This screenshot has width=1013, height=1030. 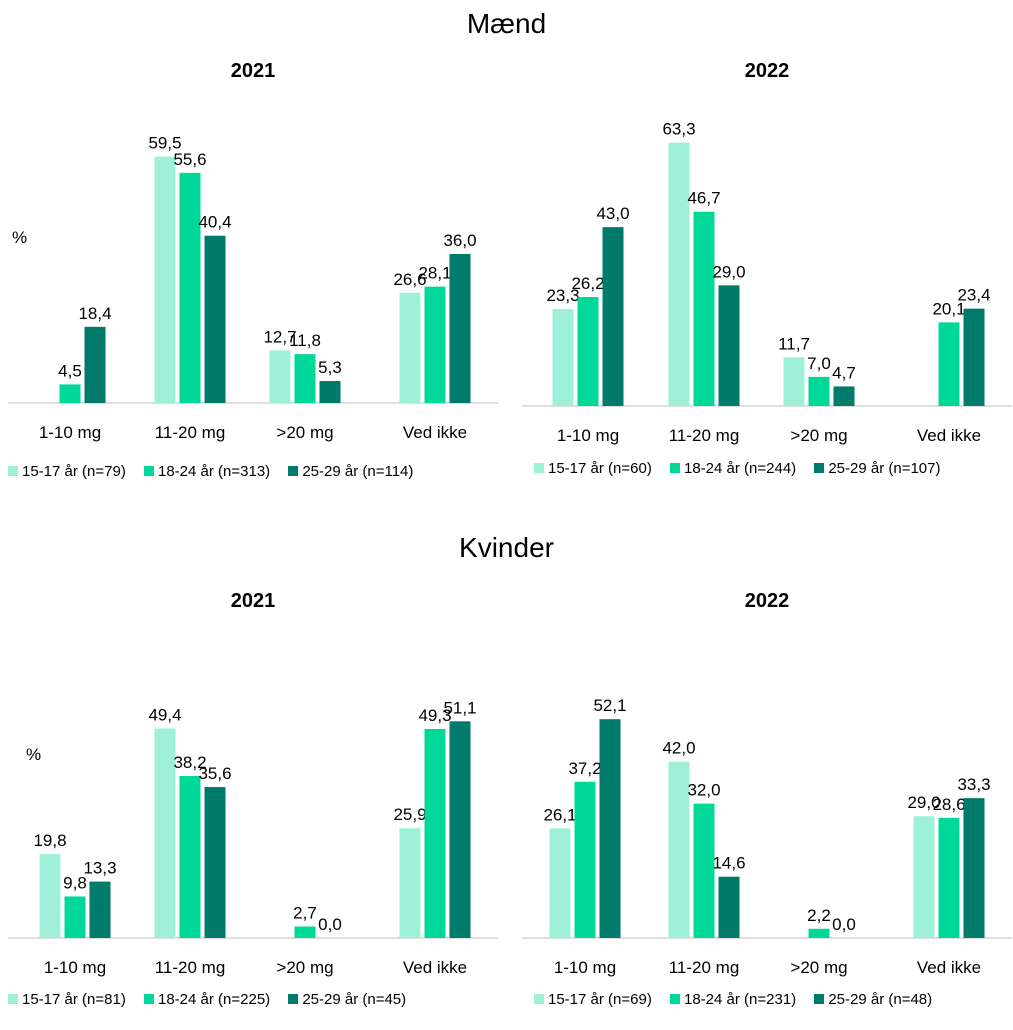 What do you see at coordinates (609, 705) in the screenshot?
I see `data-label: 52,1` at bounding box center [609, 705].